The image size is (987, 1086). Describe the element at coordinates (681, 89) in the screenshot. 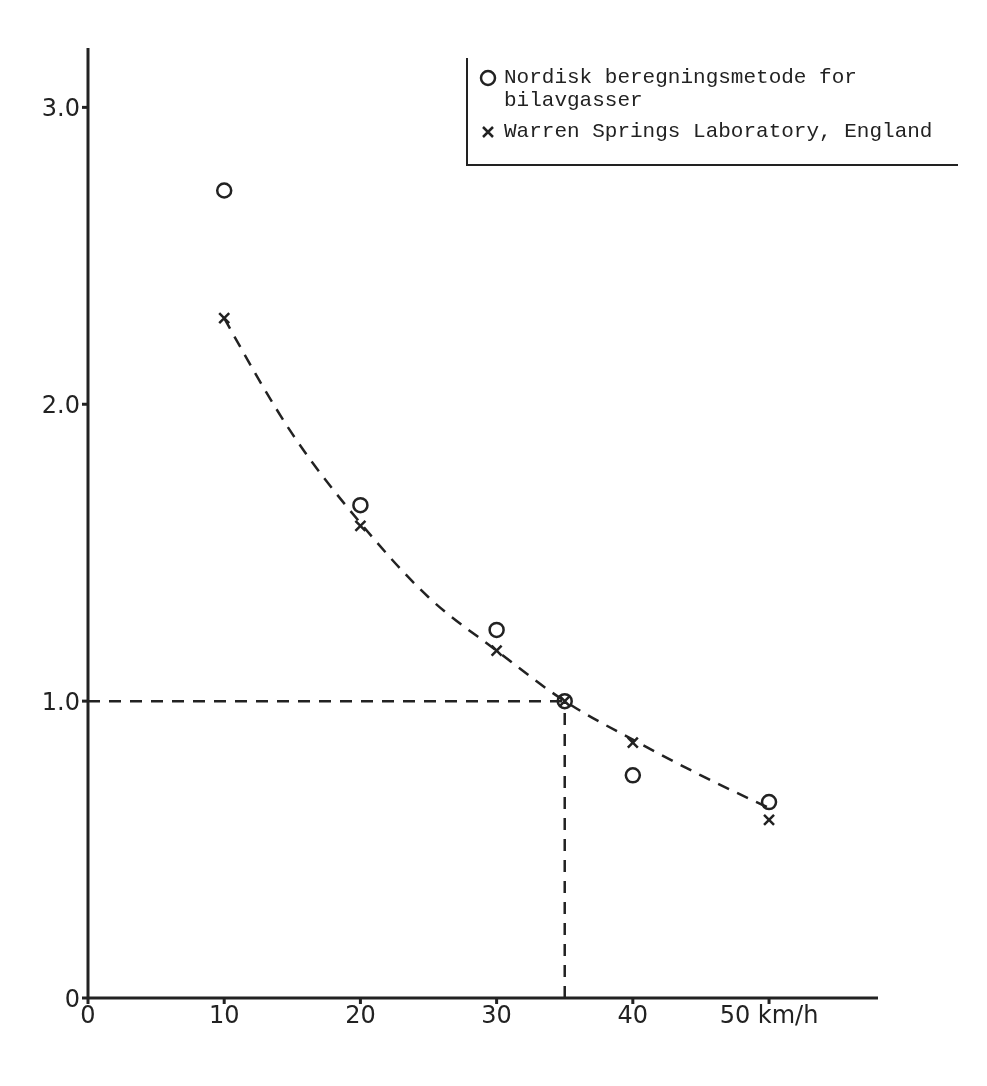

I see `legend-label: Nordisk beregningsmetode for bilavgasser` at that location.